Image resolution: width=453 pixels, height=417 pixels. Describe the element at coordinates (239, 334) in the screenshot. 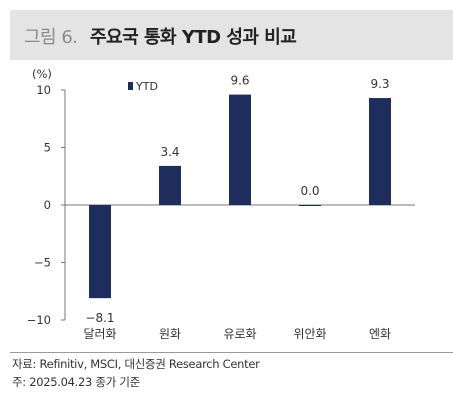

I see `category-label: 유로화` at that location.